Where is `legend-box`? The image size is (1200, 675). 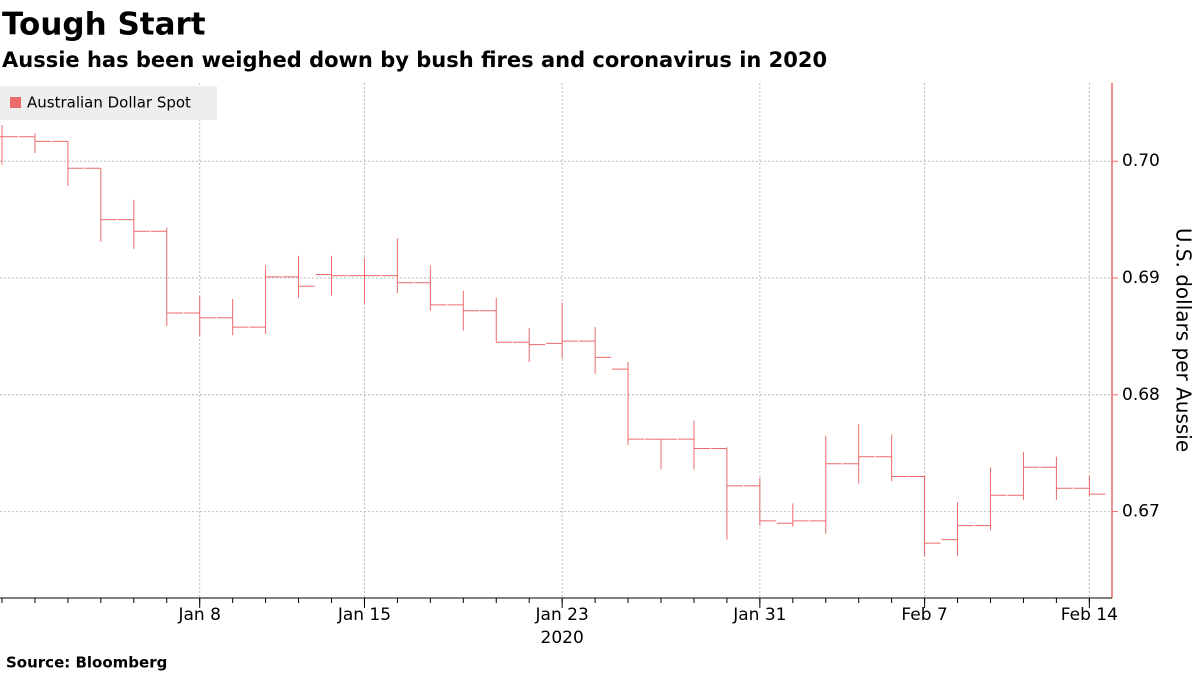 legend-box is located at coordinates (108, 103).